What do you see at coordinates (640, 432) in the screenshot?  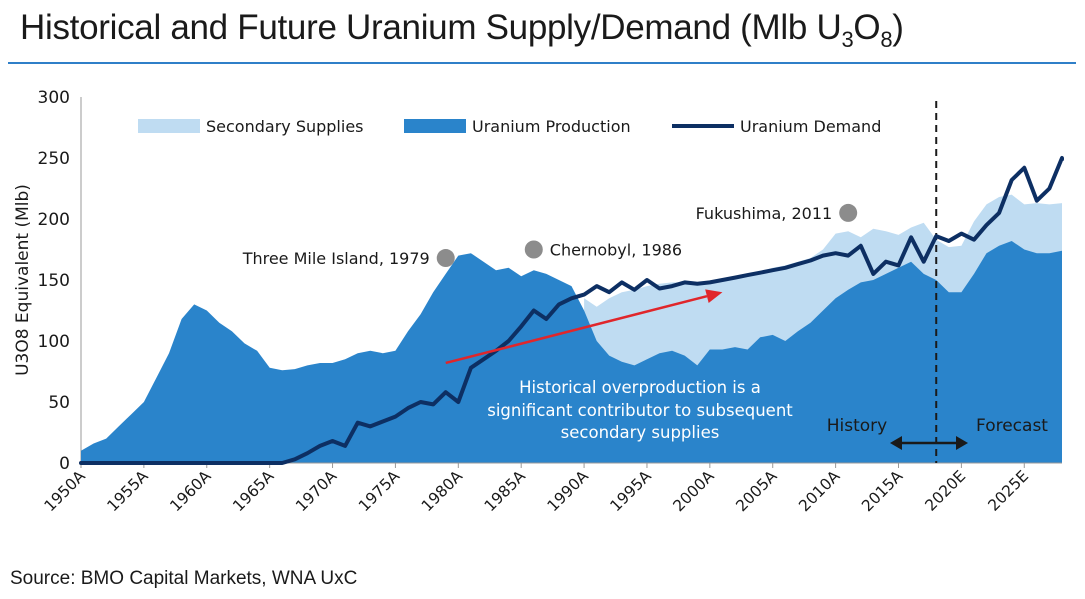 I see `note-line-3: secondary supplies` at bounding box center [640, 432].